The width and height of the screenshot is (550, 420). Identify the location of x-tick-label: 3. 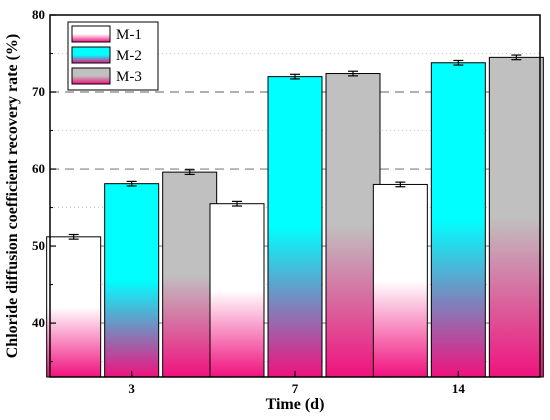
(131, 388).